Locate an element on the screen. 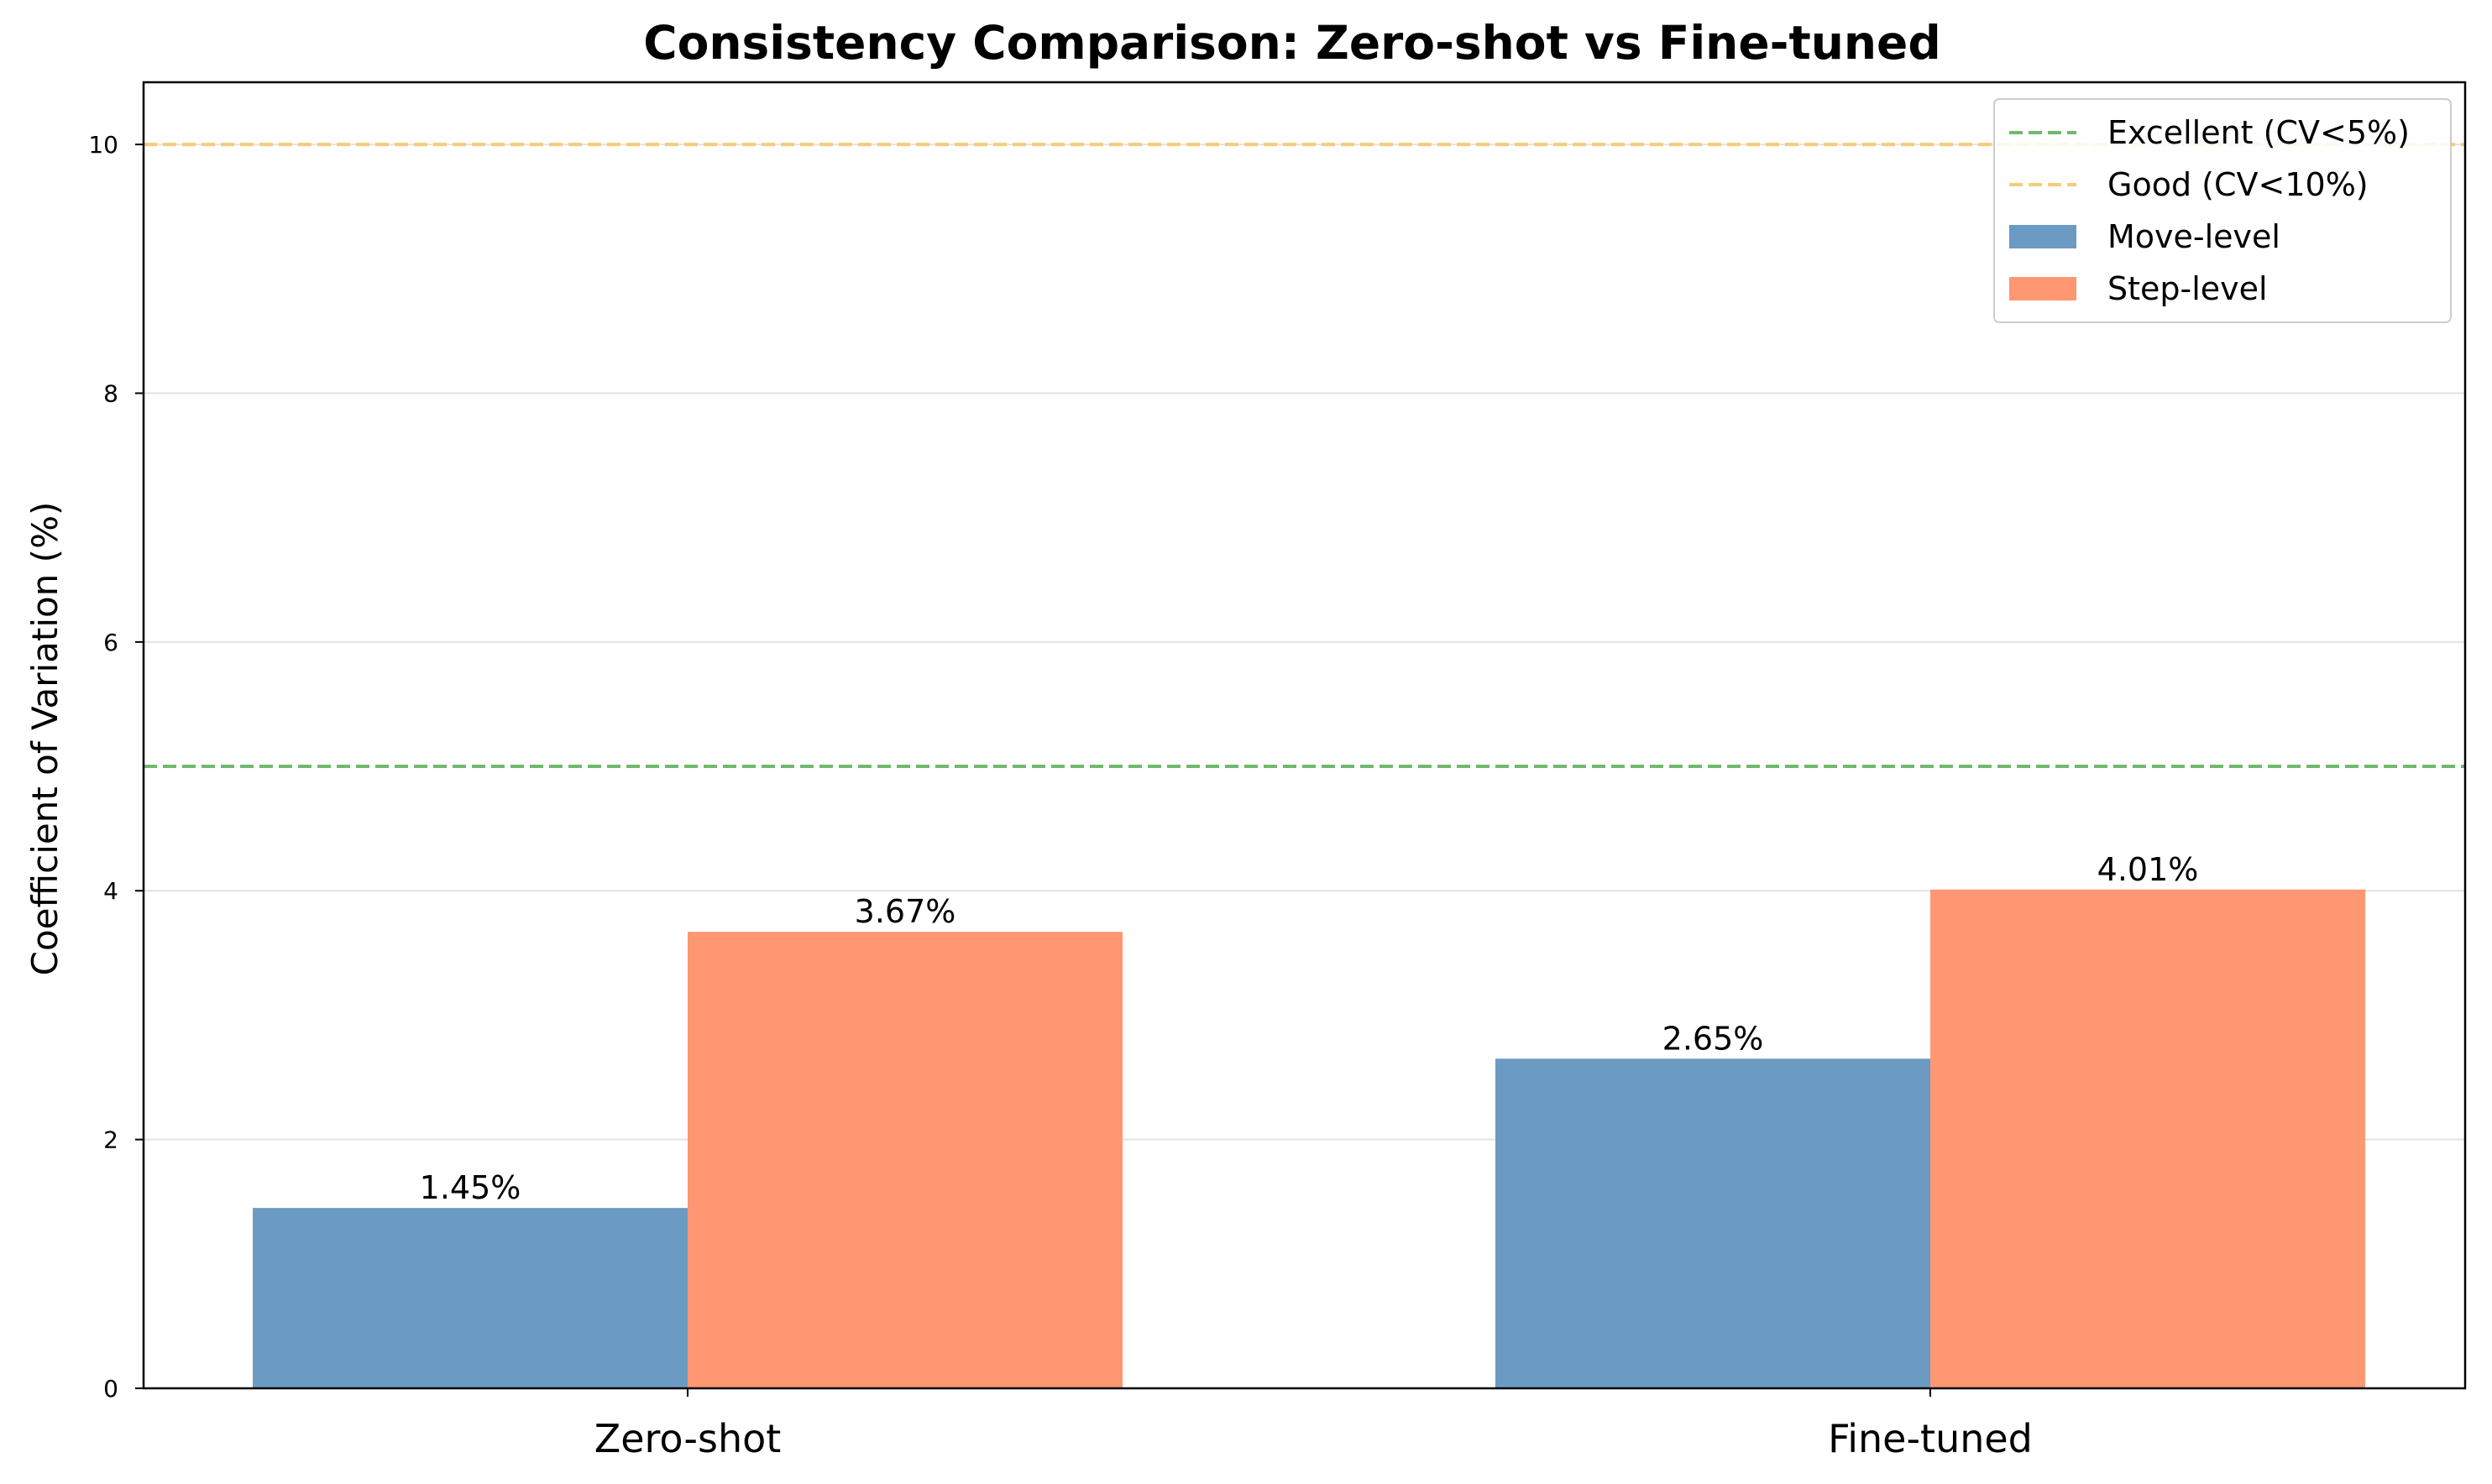  bar-value-label: 1.45% is located at coordinates (471, 1187).